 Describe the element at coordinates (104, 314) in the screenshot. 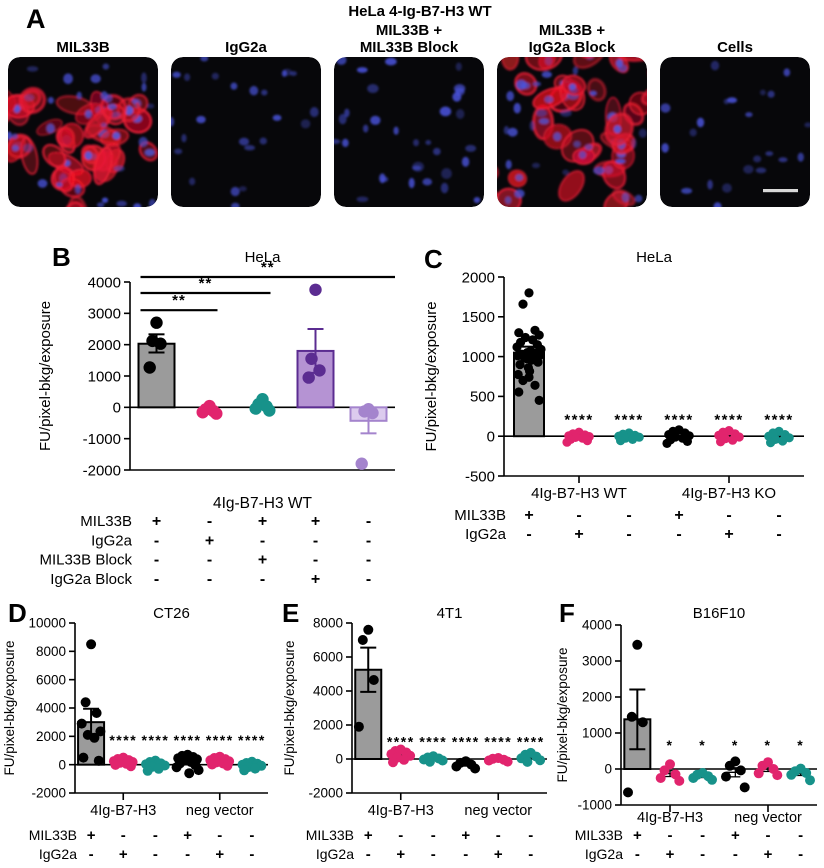

I see `y-tick-label: 3000` at that location.